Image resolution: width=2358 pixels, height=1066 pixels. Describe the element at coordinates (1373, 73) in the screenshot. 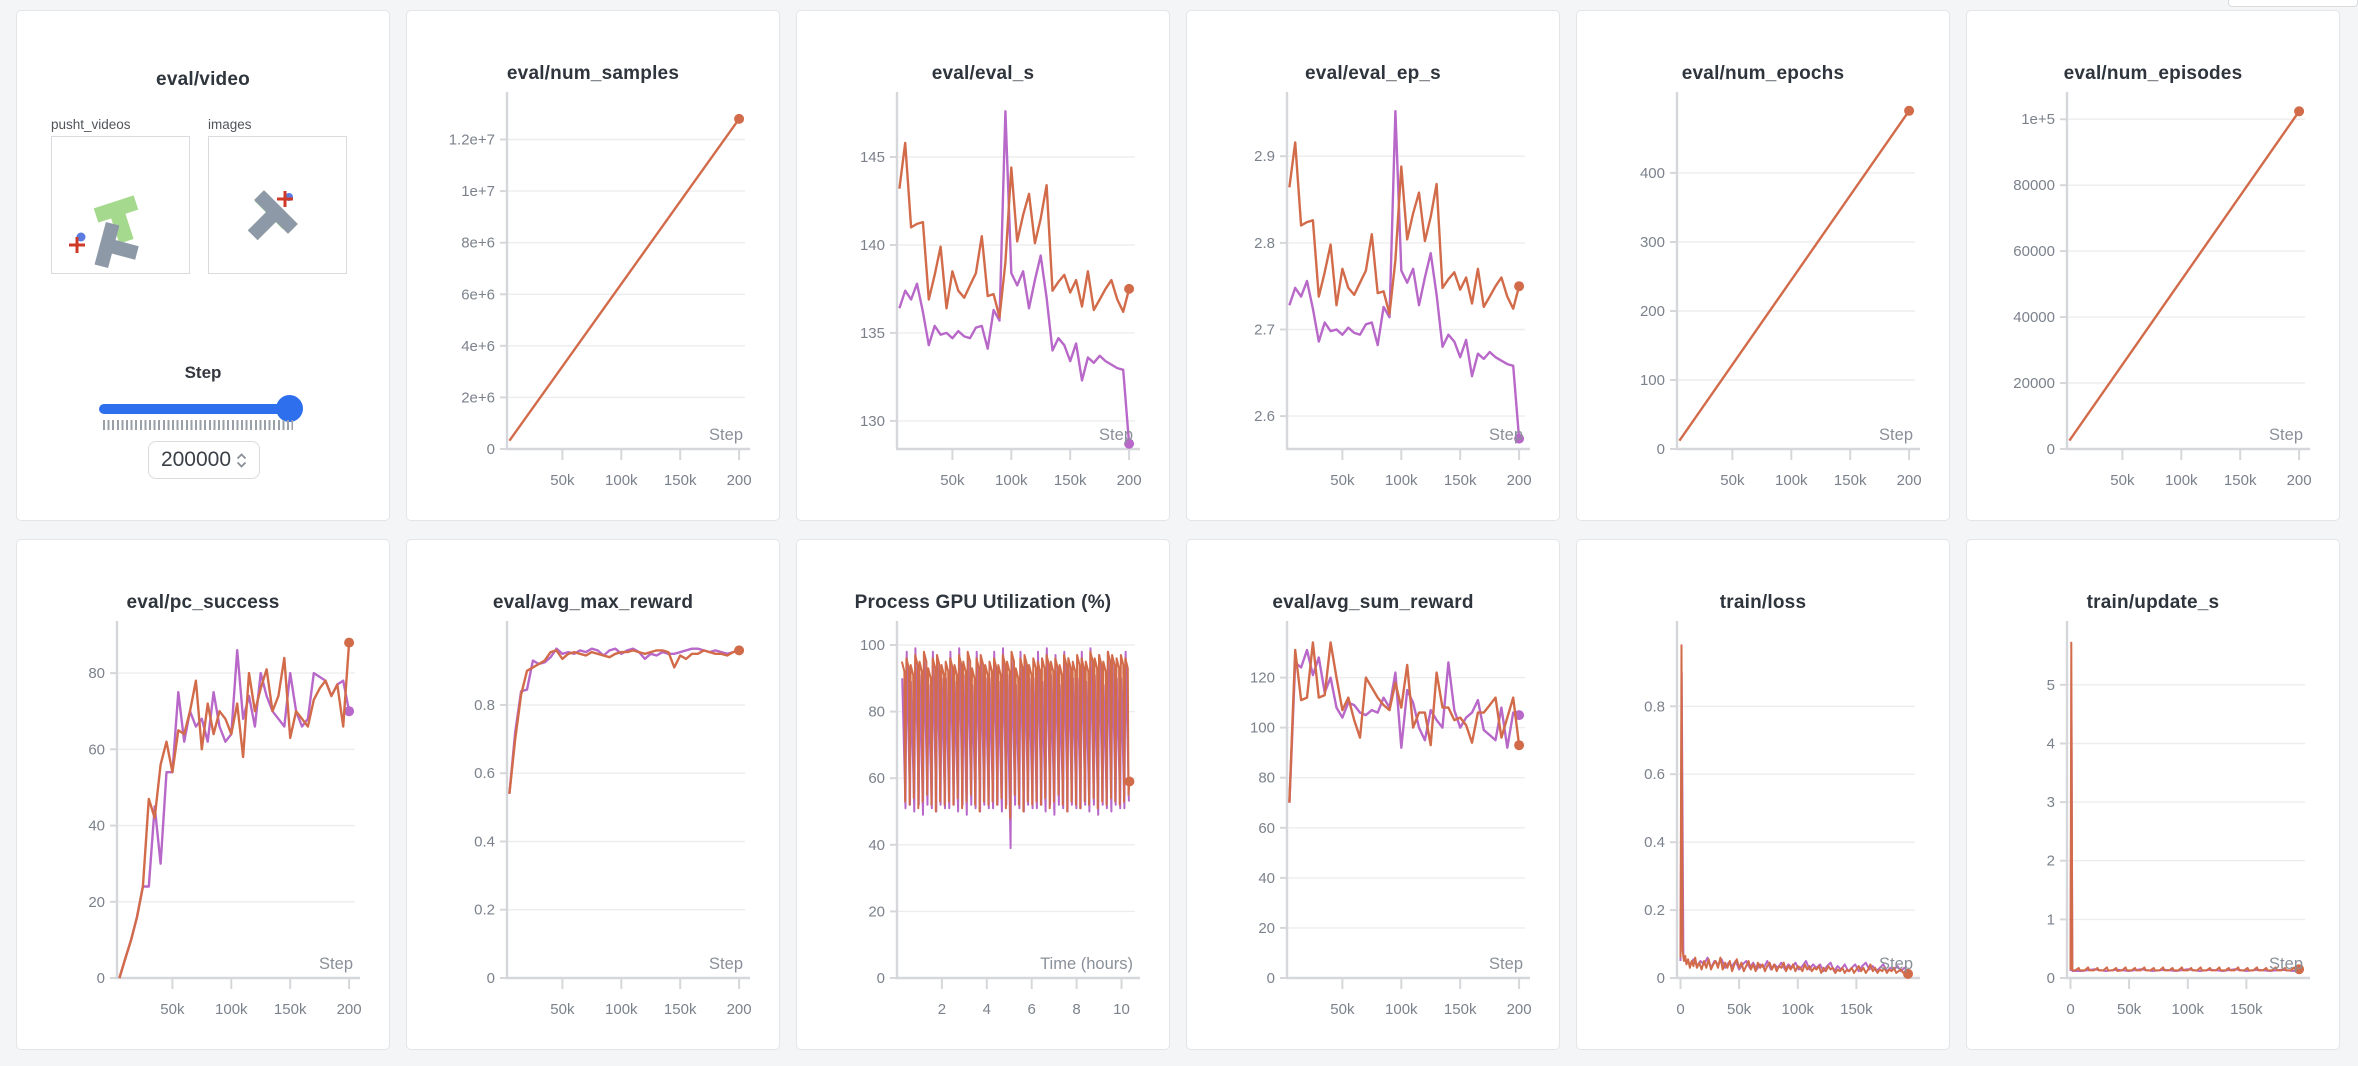

I see `chart-title: eval/eval_ep_s` at that location.